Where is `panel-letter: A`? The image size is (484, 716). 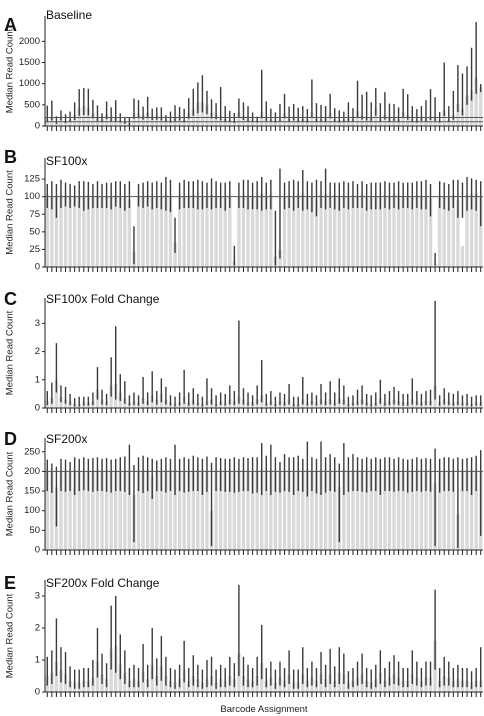 panel-letter: A is located at coordinates (10, 25).